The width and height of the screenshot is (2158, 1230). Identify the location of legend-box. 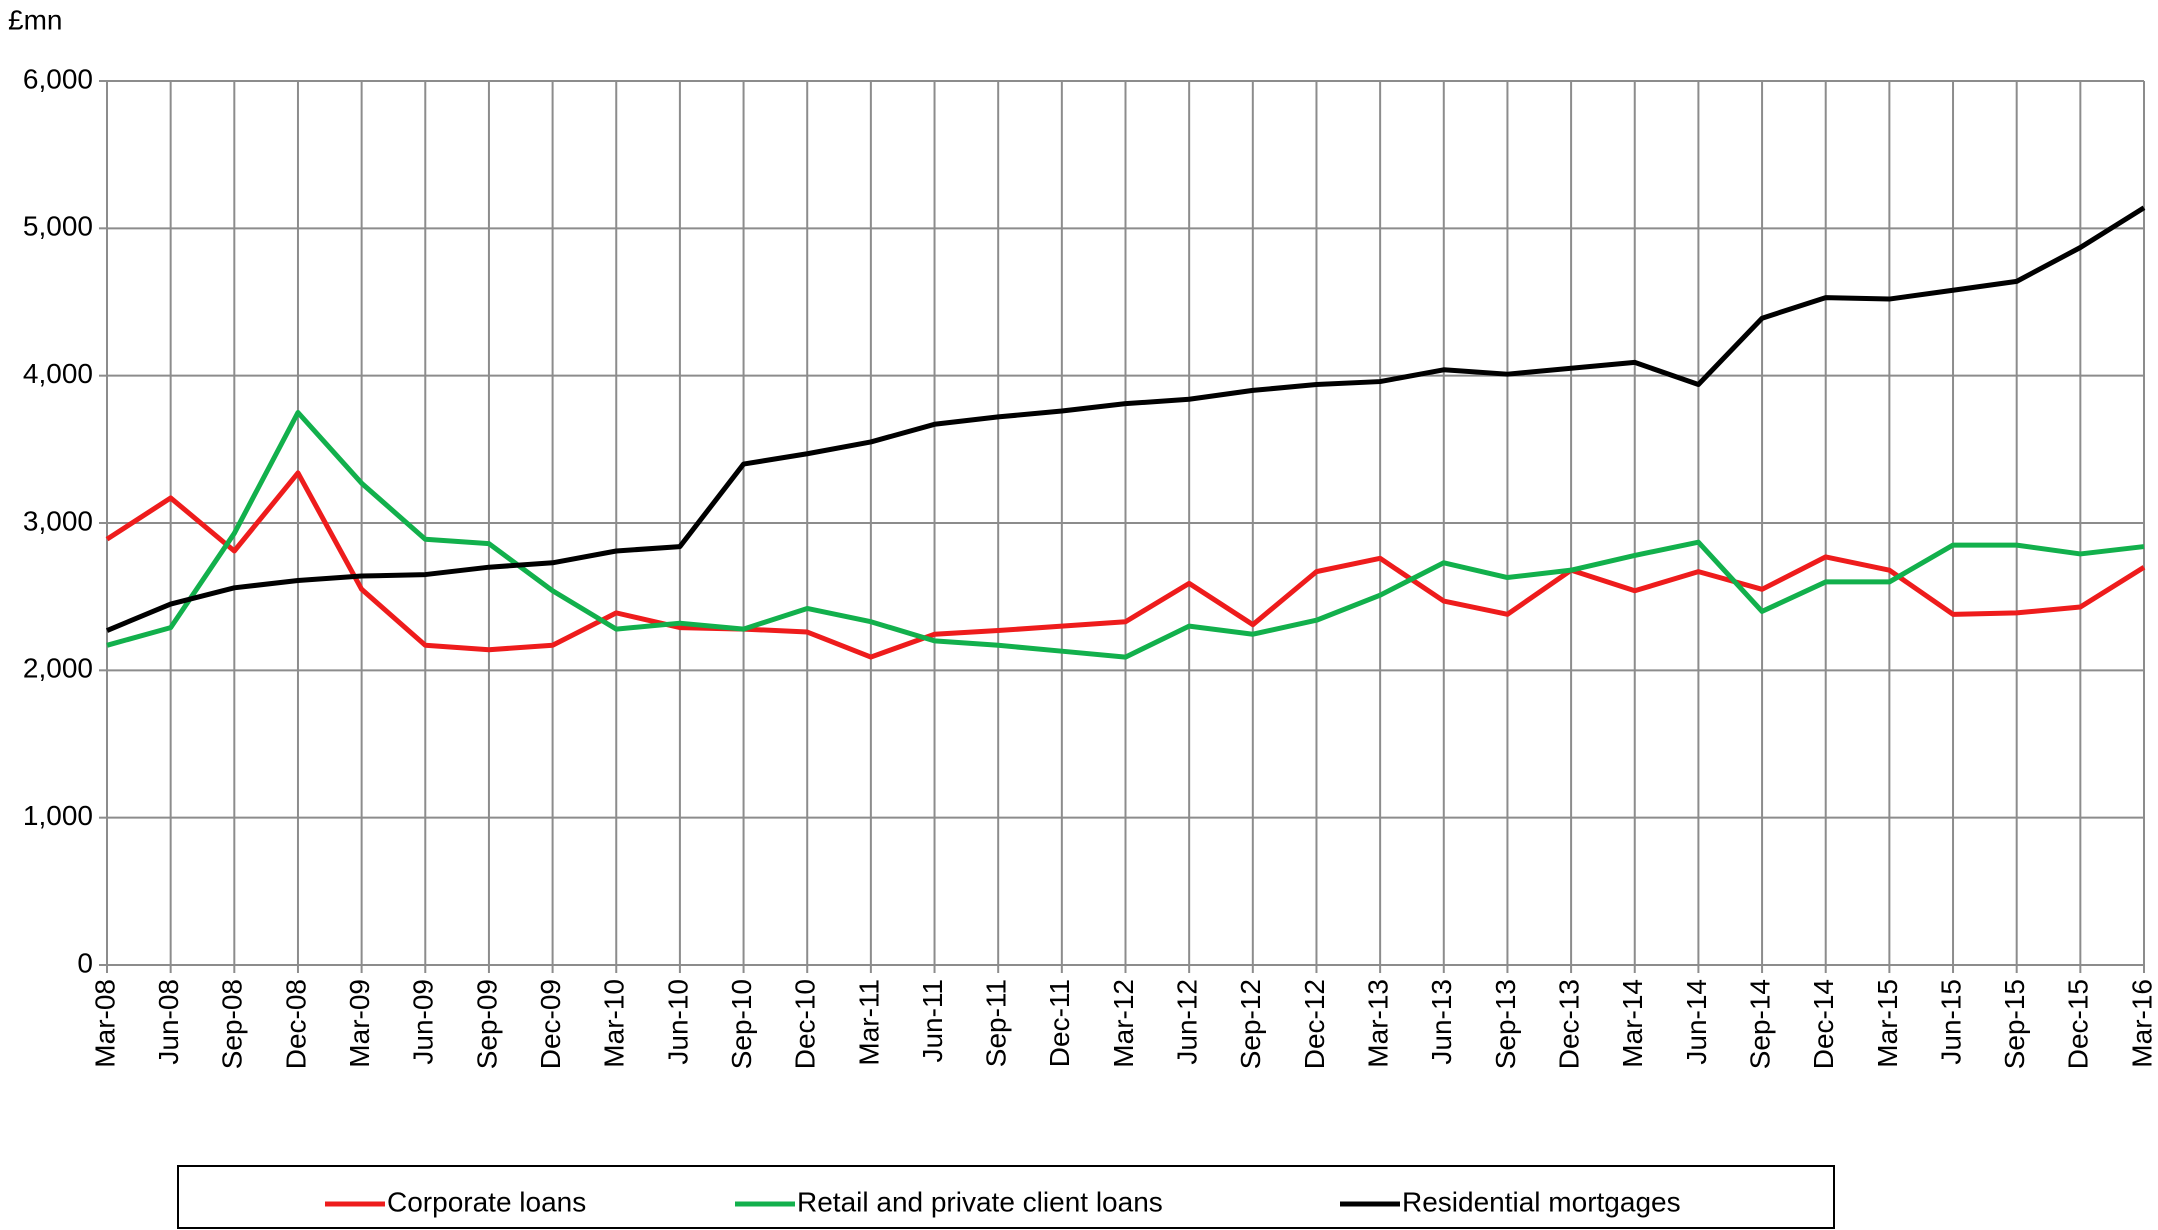
(1006, 1197).